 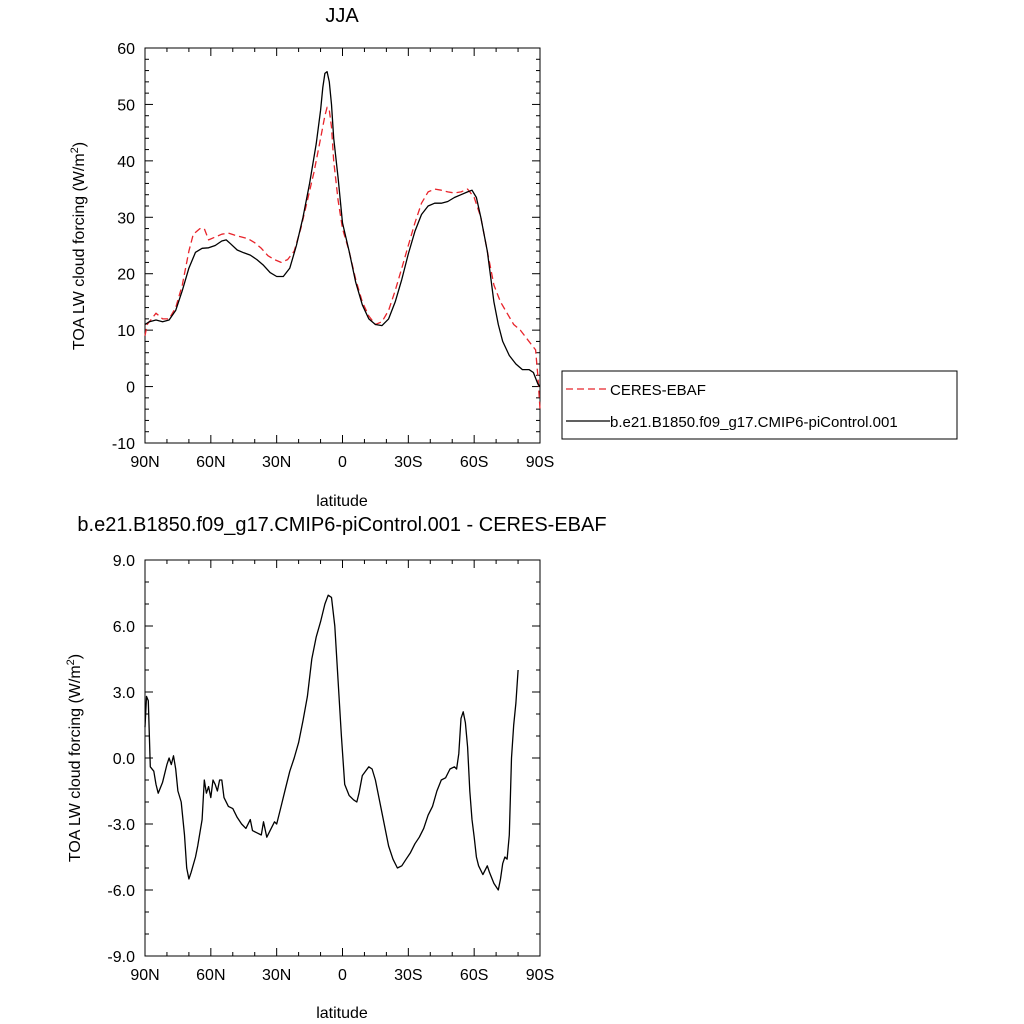 I want to click on bottom-chart-x-tick-labels: 90N 60N 30N 0 30S 60S 90S, so click(x=342, y=975).